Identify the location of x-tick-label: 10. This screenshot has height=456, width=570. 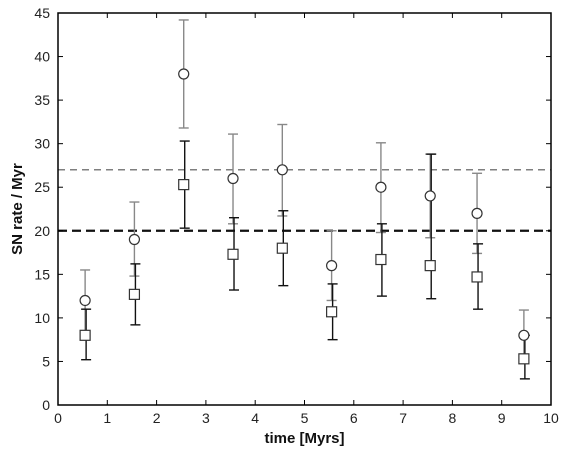
(551, 418).